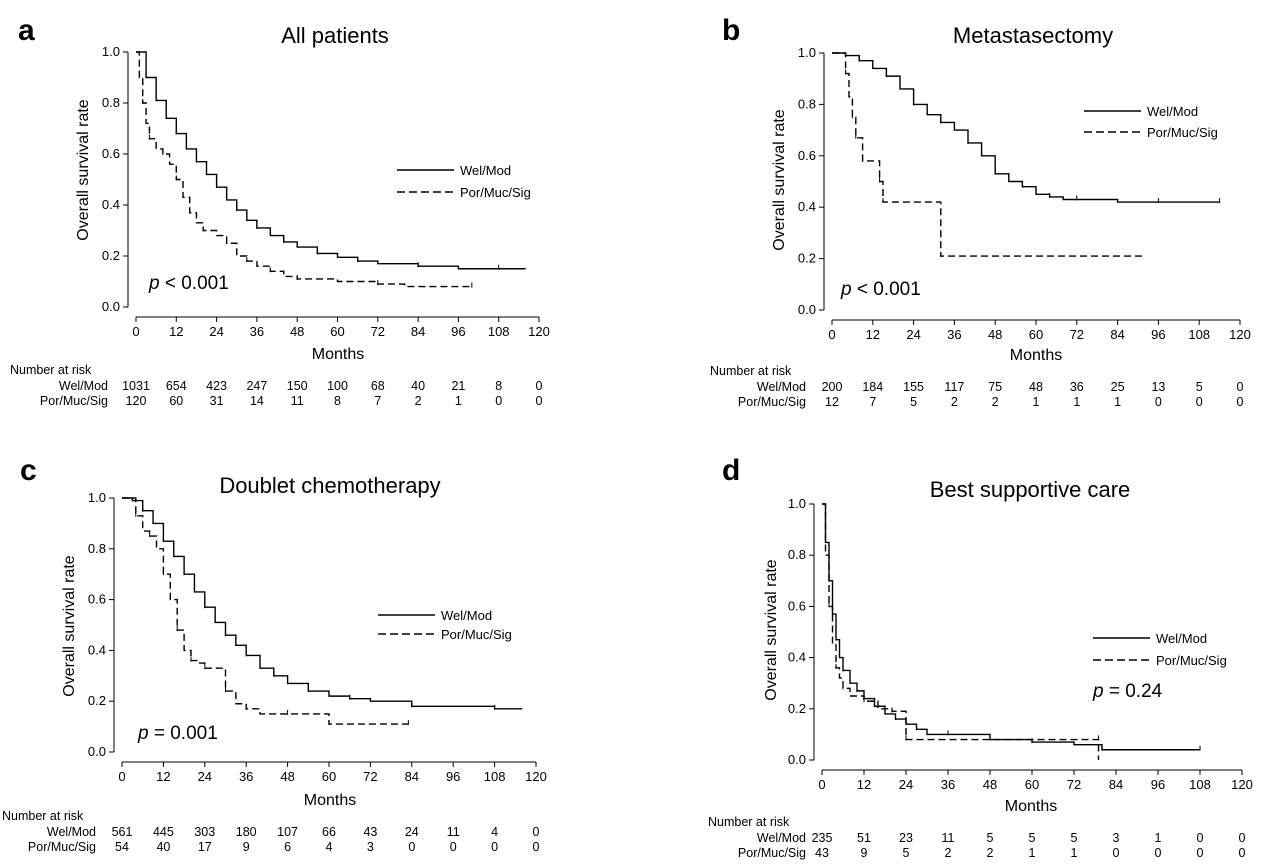 Image resolution: width=1266 pixels, height=865 pixels. Describe the element at coordinates (136, 386) in the screenshot. I see `risk-count: 1031` at that location.